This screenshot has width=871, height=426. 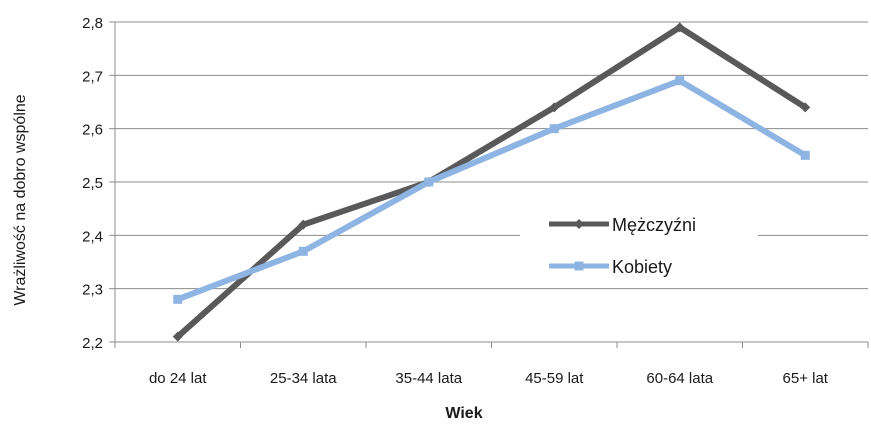 I want to click on y-tick-labels: 2,2 2,3 2,4 2,5 2,6 2,7 2,8, so click(x=92, y=183).